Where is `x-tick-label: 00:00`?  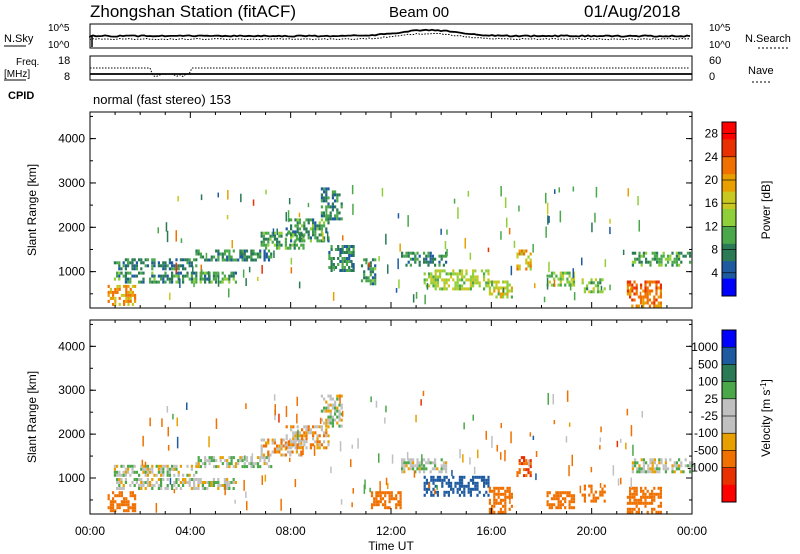 x-tick-label: 00:00 is located at coordinates (90, 531).